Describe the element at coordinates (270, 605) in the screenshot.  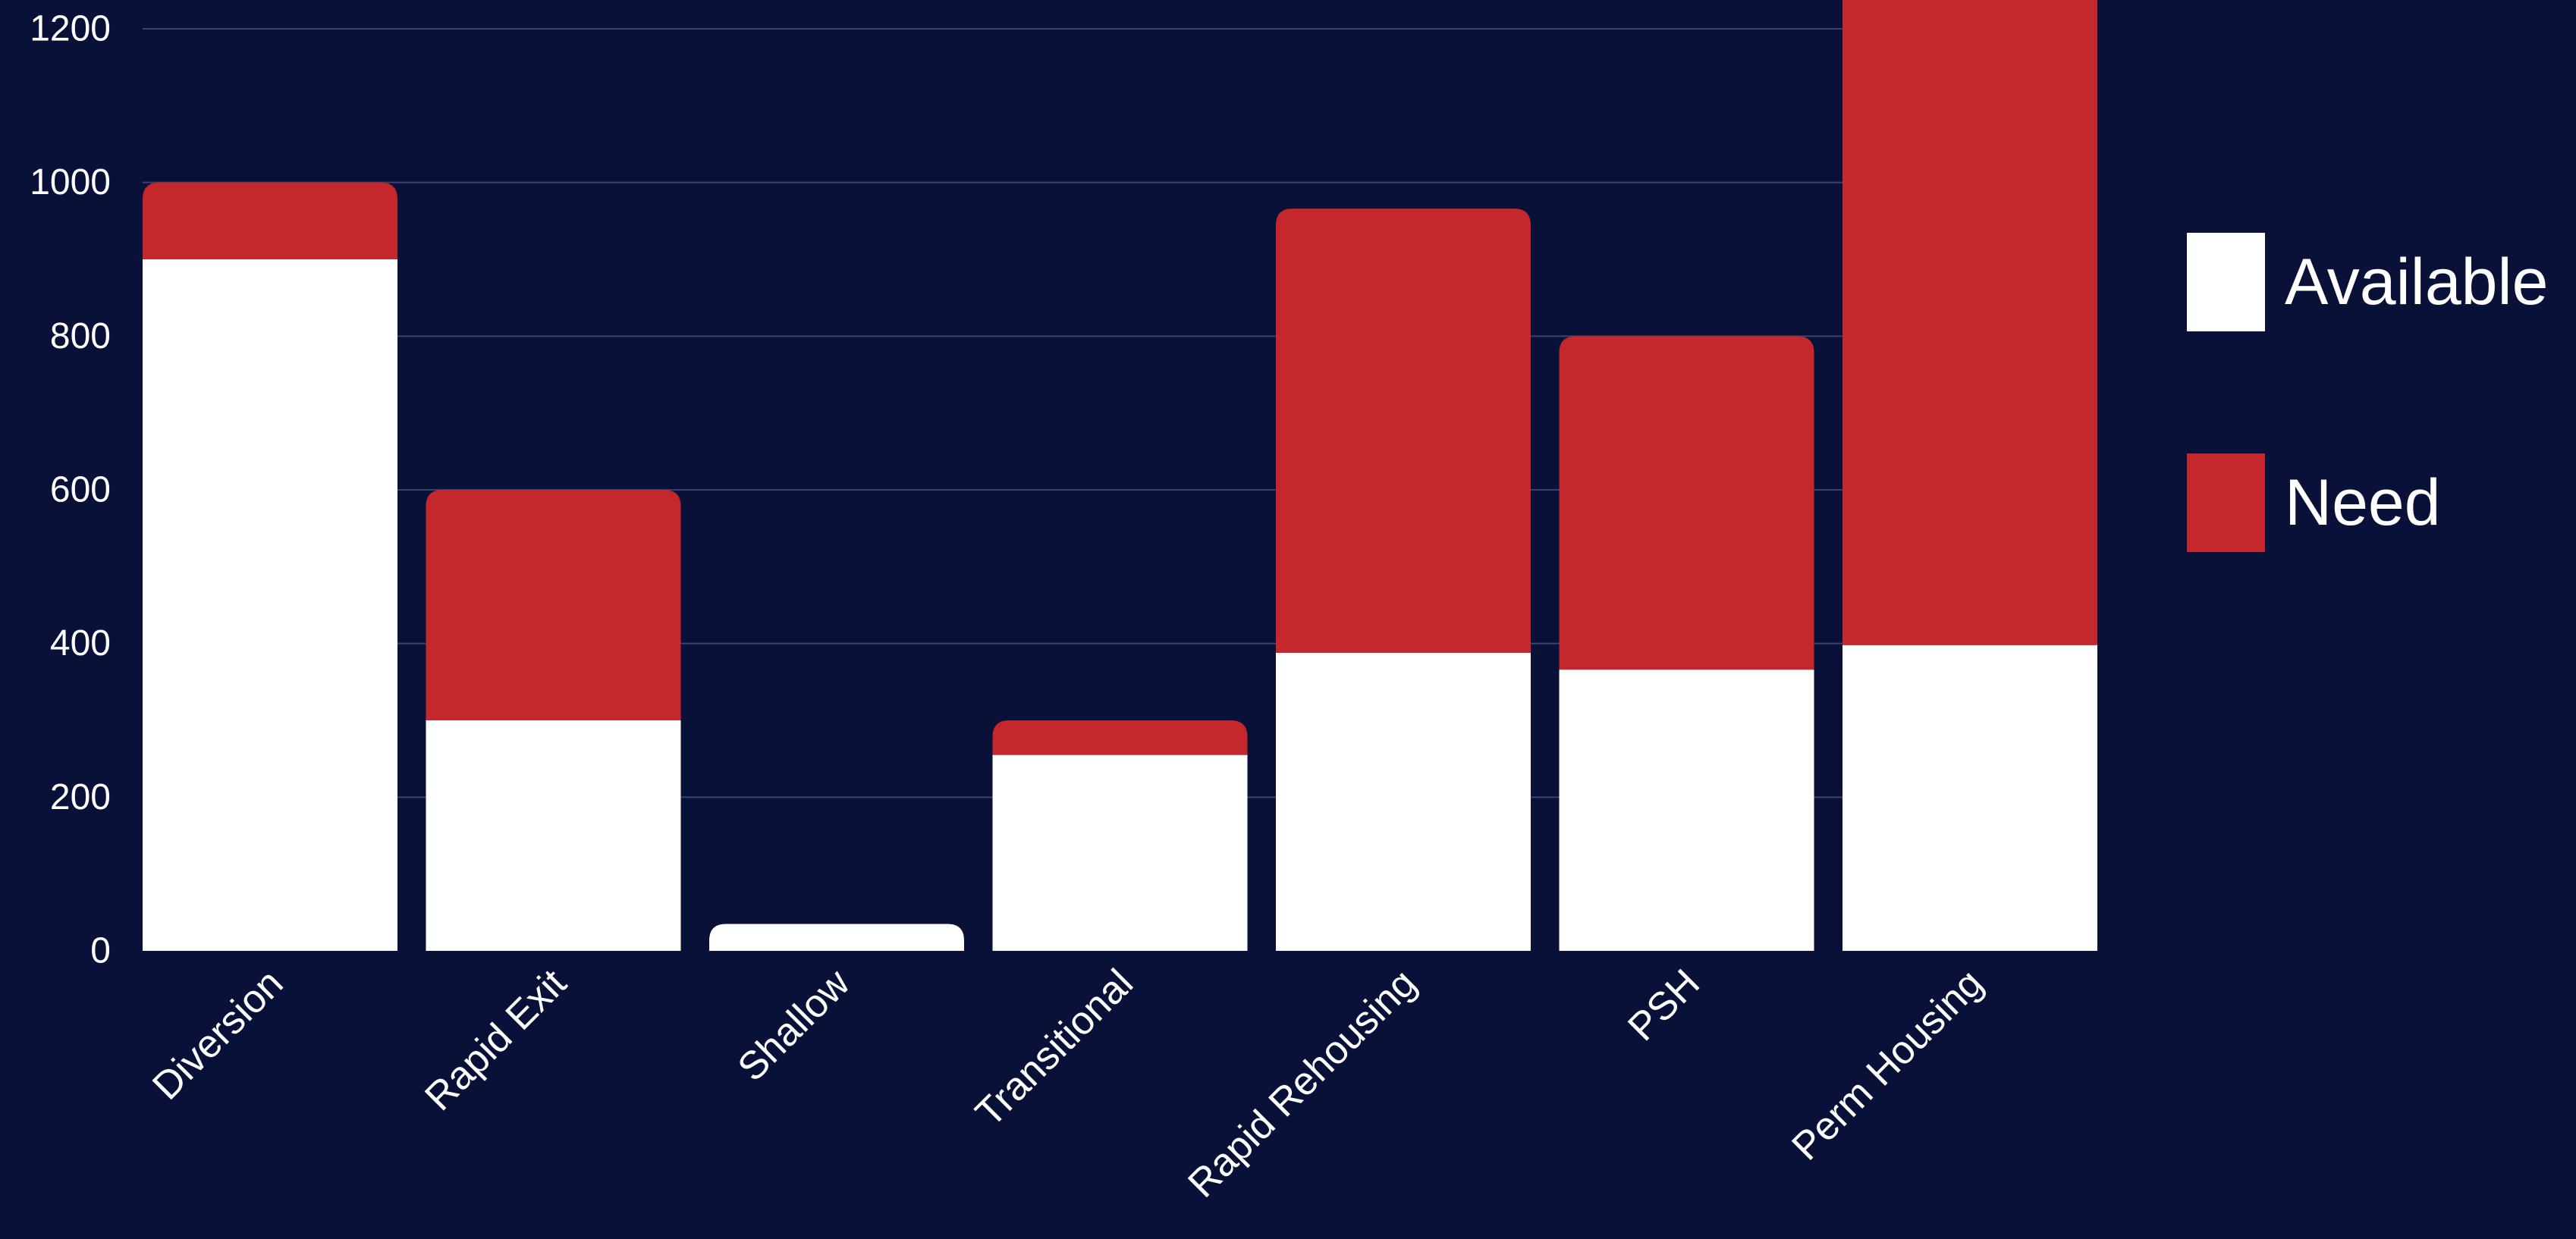
I see `bar-available-diversion` at that location.